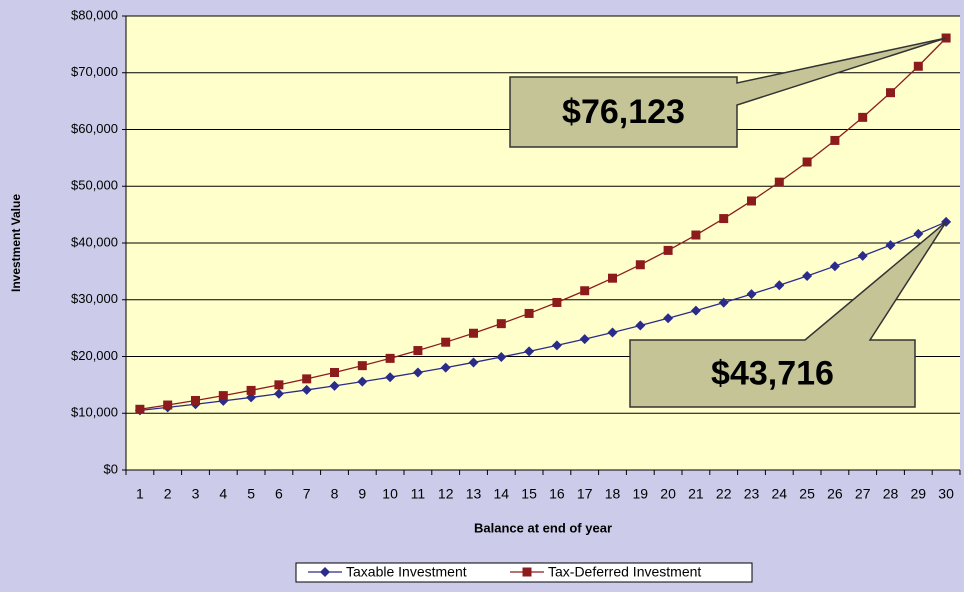  I want to click on callout-label: $43,716, so click(772, 373).